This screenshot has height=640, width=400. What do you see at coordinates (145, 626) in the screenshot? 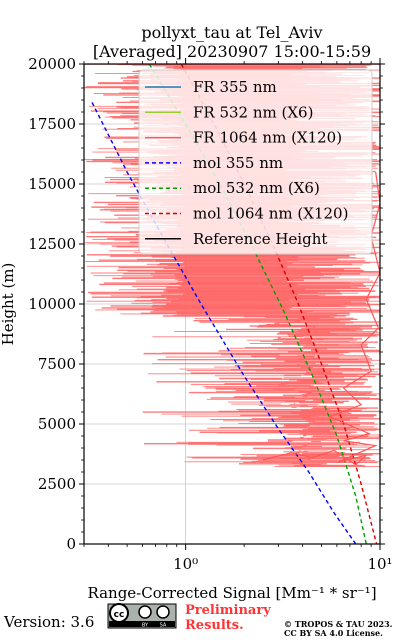
I see `by-text: BY` at bounding box center [145, 626].